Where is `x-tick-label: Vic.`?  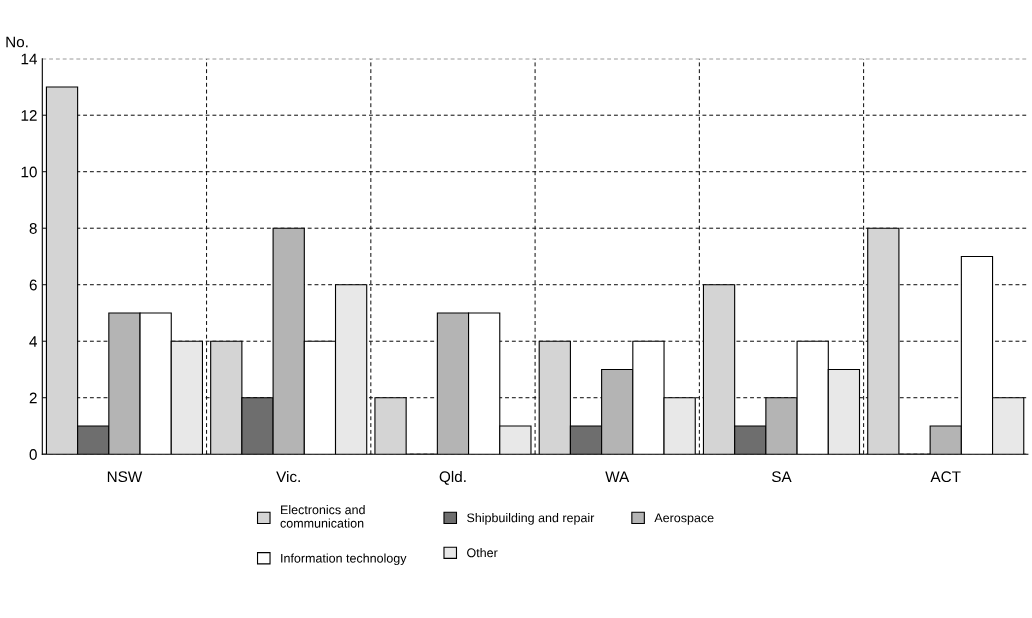 x-tick-label: Vic. is located at coordinates (288, 476).